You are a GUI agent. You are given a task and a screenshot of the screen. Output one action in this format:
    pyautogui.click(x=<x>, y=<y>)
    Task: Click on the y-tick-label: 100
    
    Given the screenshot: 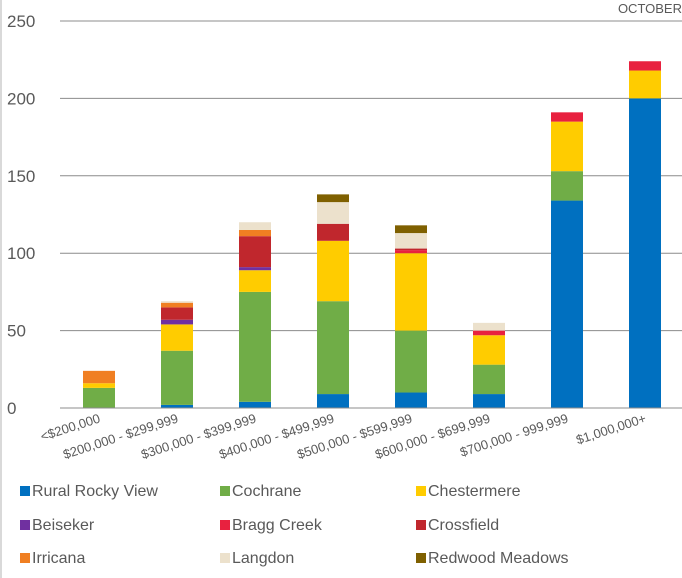 What is the action you would take?
    pyautogui.click(x=21, y=253)
    